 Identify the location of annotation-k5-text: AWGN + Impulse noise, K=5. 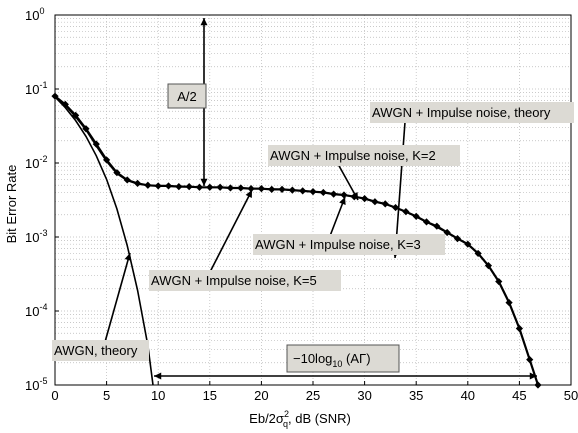
(234, 280).